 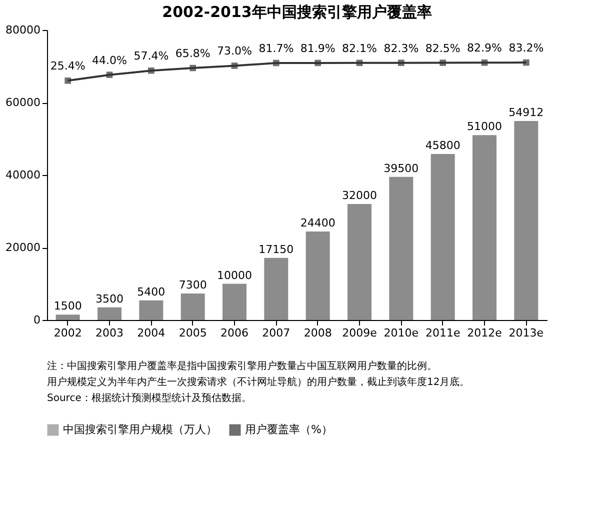 I want to click on text: 用户规模定义为半年内产生一次搜索请求（不计网址导航）的用户数量，截止到该年度12月底。, so click(x=258, y=382).